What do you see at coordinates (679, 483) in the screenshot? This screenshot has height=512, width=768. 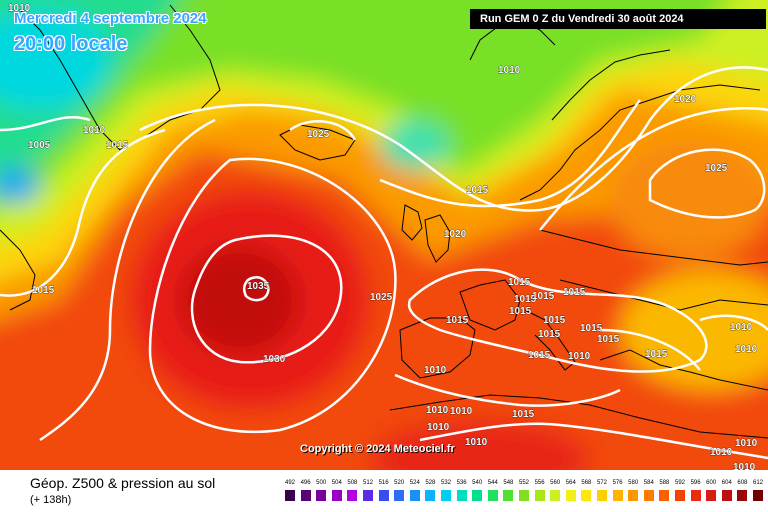 I see `legend-label: 592` at bounding box center [679, 483].